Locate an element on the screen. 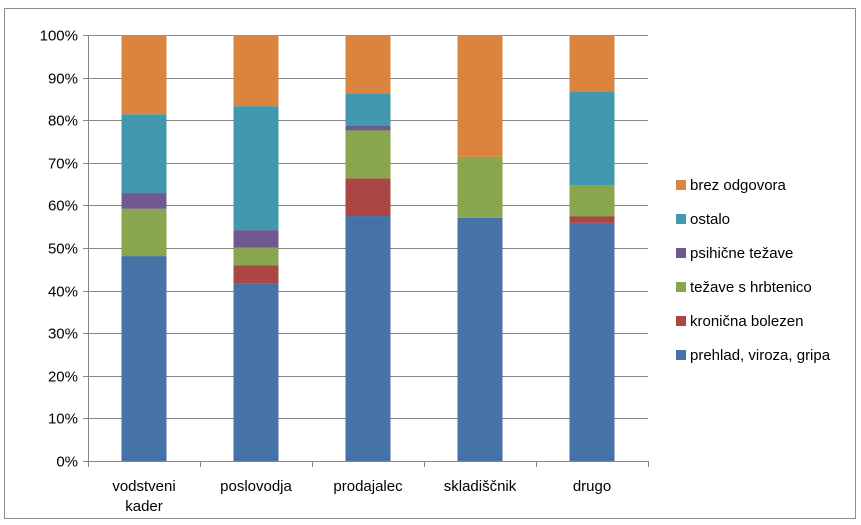 This screenshot has width=861, height=525. x-category-label: drugo is located at coordinates (592, 486).